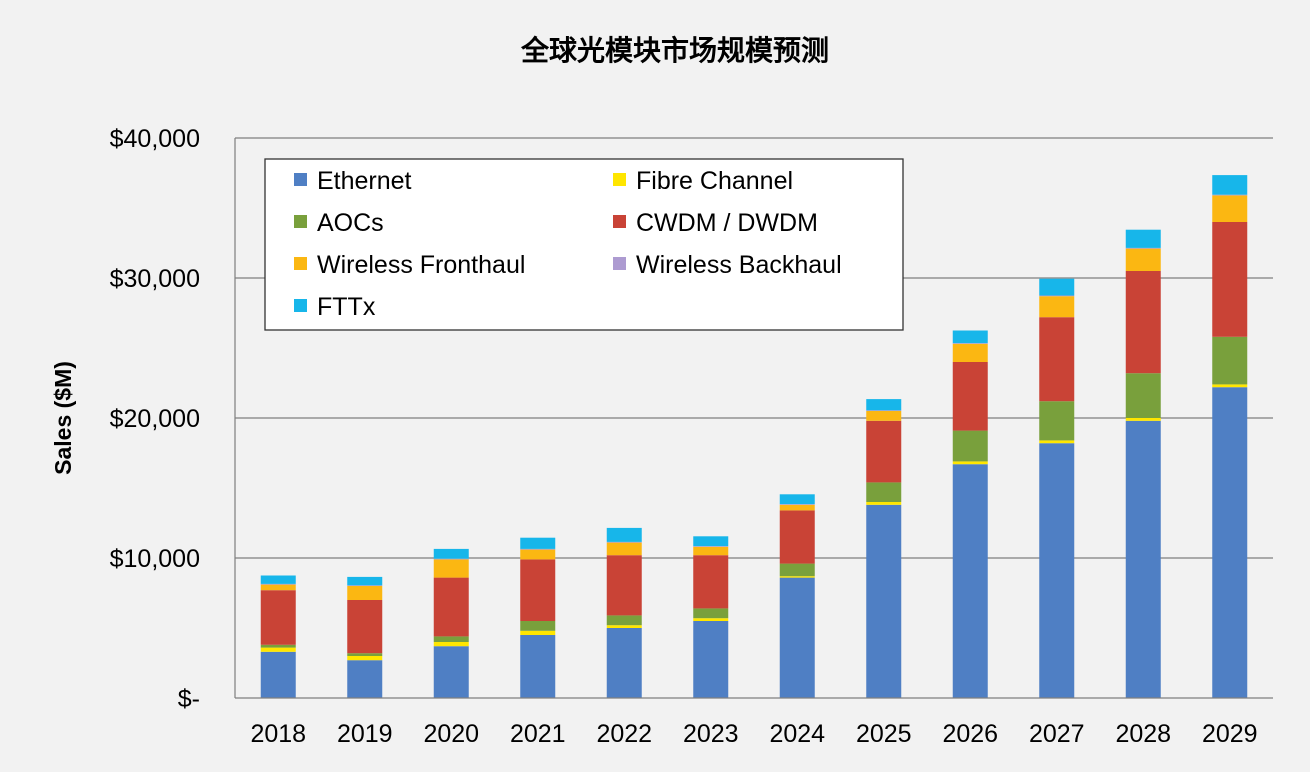 The image size is (1310, 772). Describe the element at coordinates (155, 139) in the screenshot. I see `y-tick-label: $40,000` at that location.